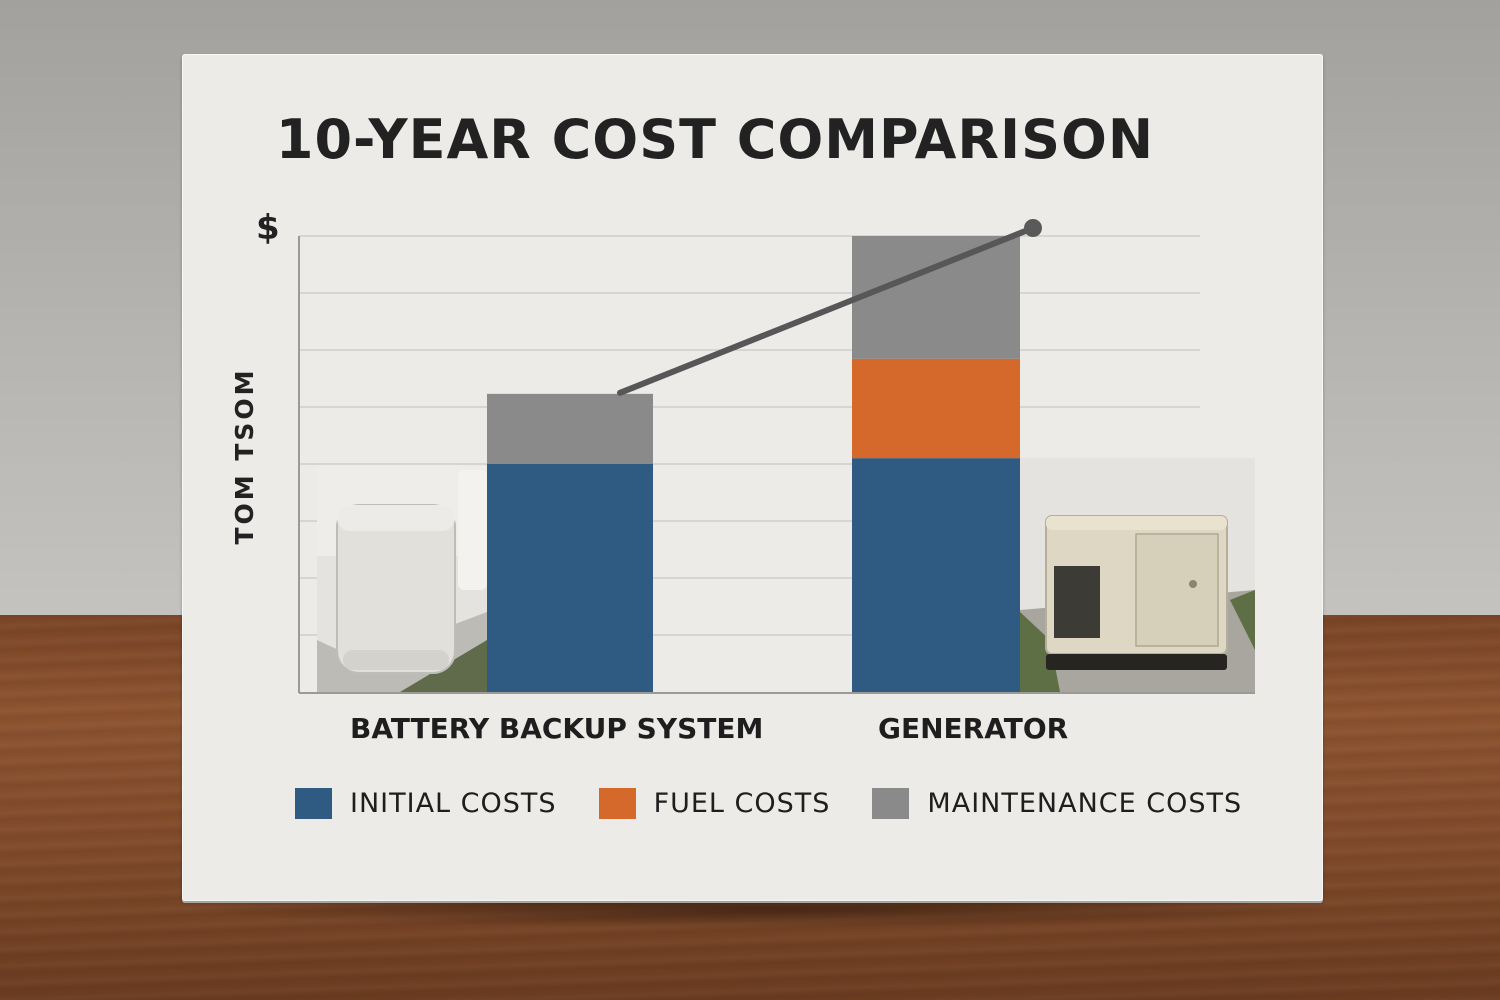  What do you see at coordinates (570, 578) in the screenshot?
I see `bar-segment-initial-costs-battery` at bounding box center [570, 578].